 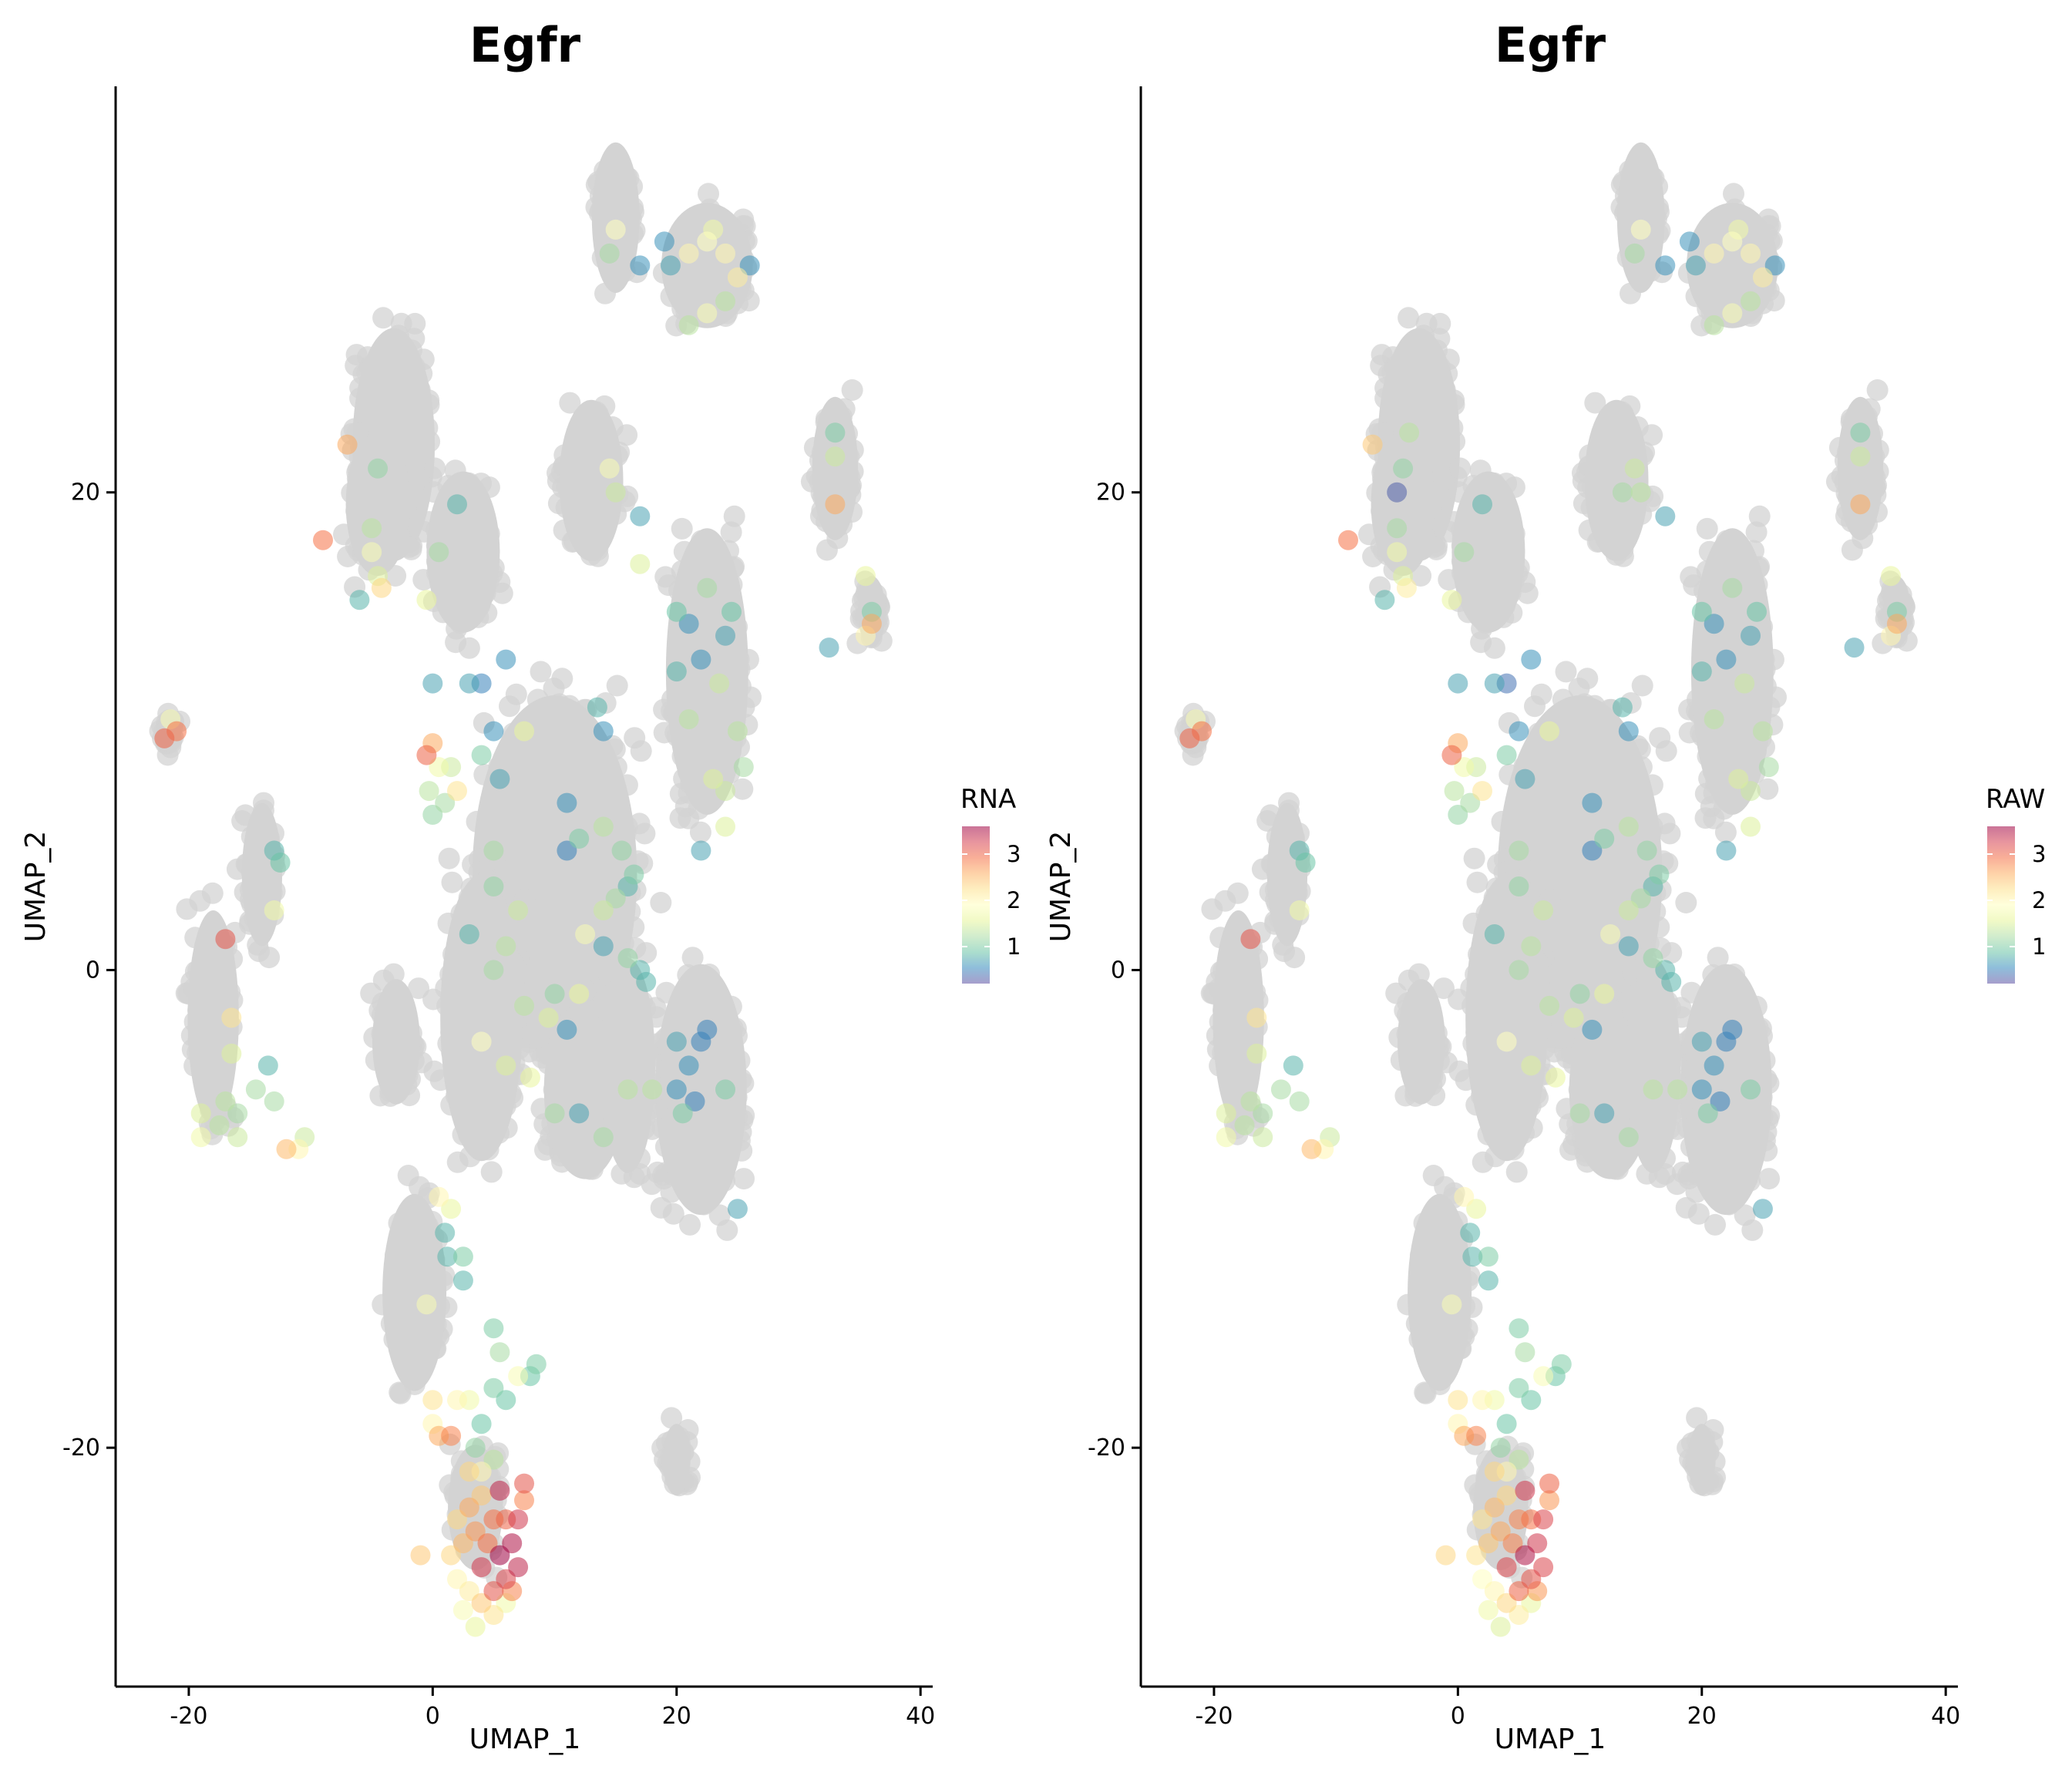 What do you see at coordinates (976, 905) in the screenshot?
I see `colorbar` at bounding box center [976, 905].